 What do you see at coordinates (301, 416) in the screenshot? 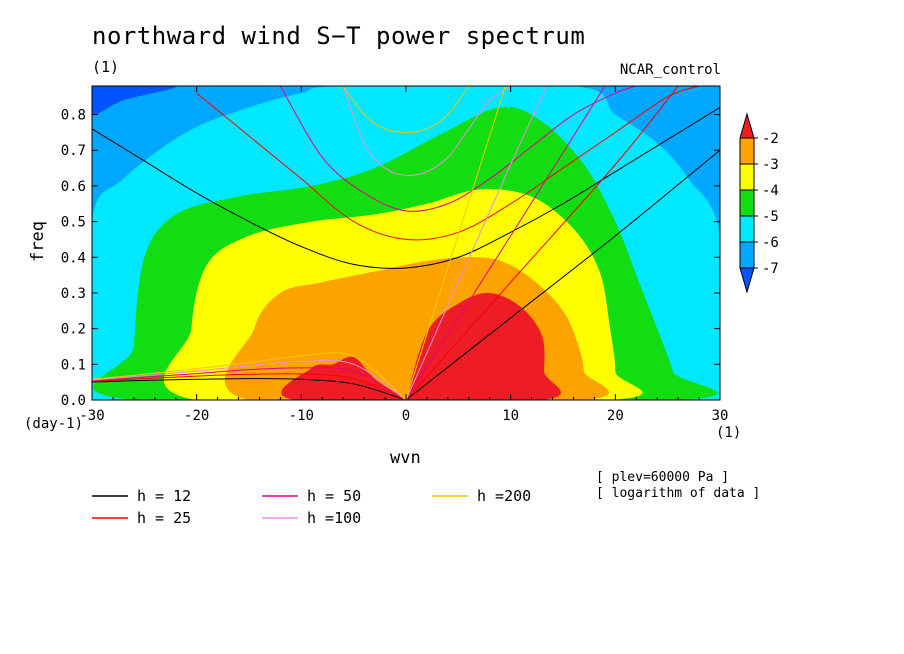
I see `x-tick-label-2: -10` at bounding box center [301, 416].